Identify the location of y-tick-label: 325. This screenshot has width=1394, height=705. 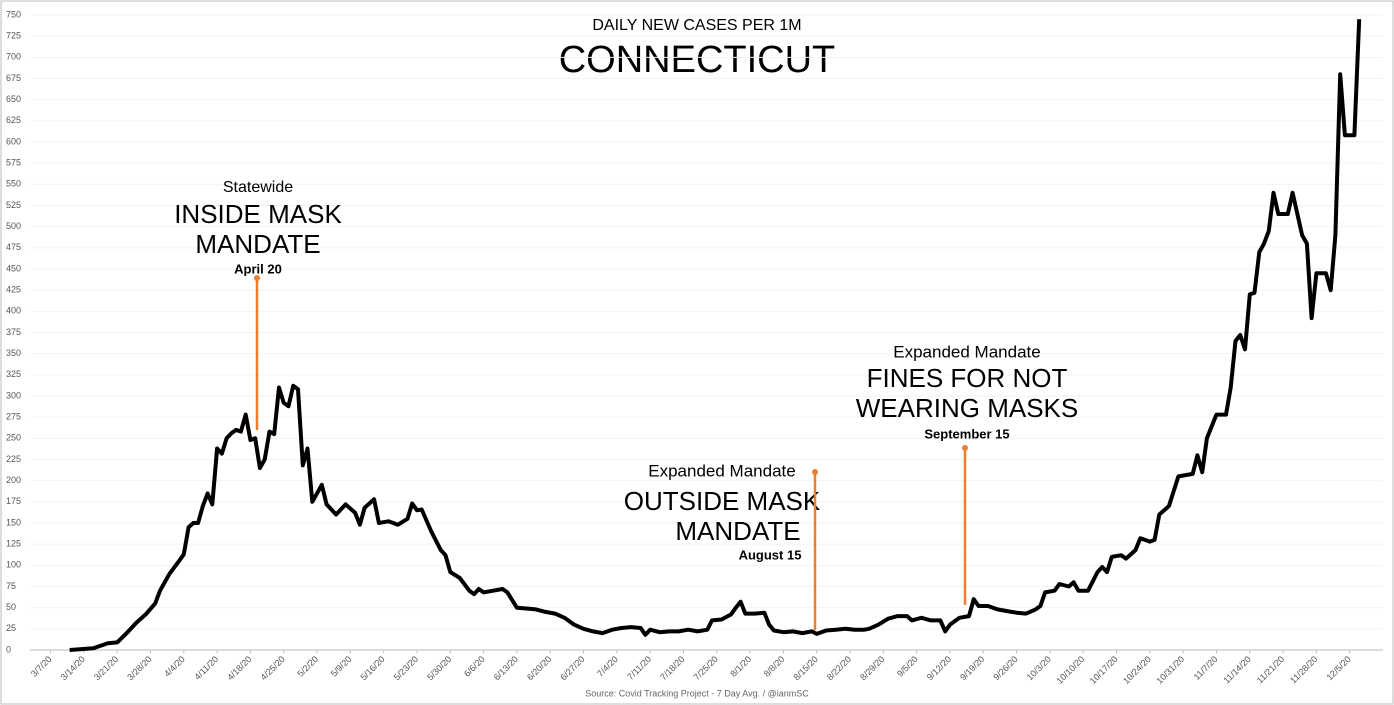
(13, 374).